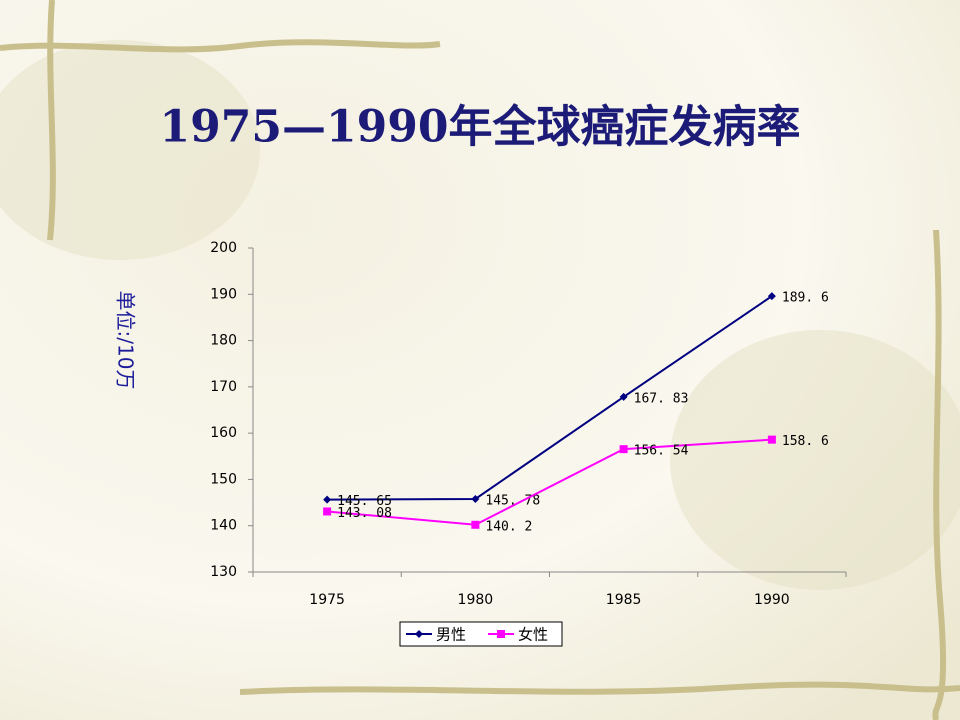 The height and width of the screenshot is (720, 960). I want to click on legend-label: 女性, so click(533, 635).